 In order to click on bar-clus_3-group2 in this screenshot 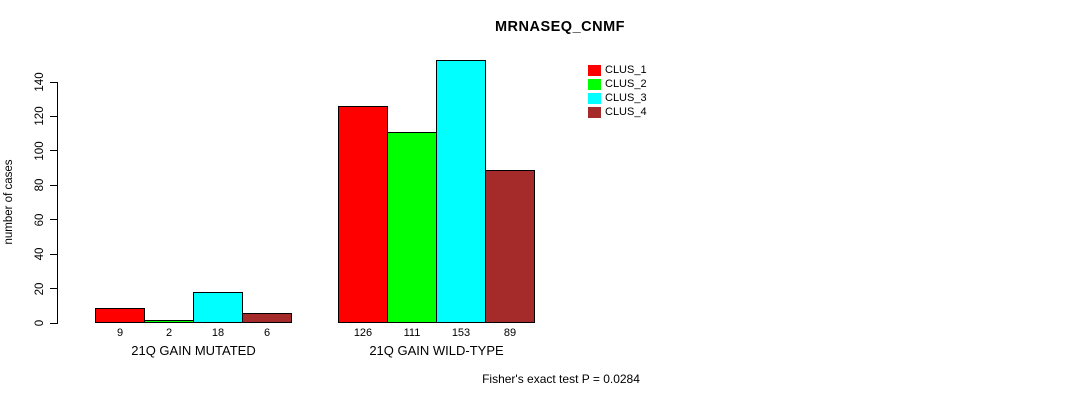, I will do `click(461, 191)`.